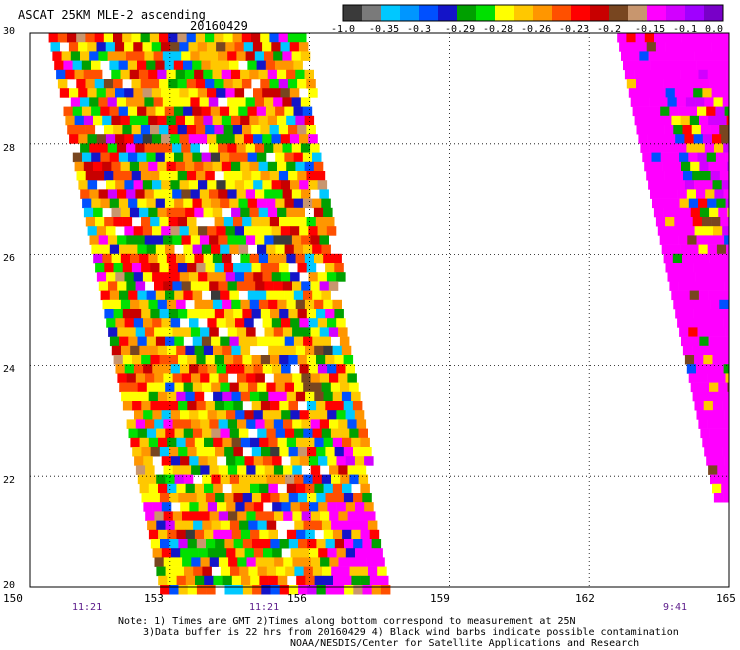  I want to click on lon-label-165: 165, so click(726, 598).